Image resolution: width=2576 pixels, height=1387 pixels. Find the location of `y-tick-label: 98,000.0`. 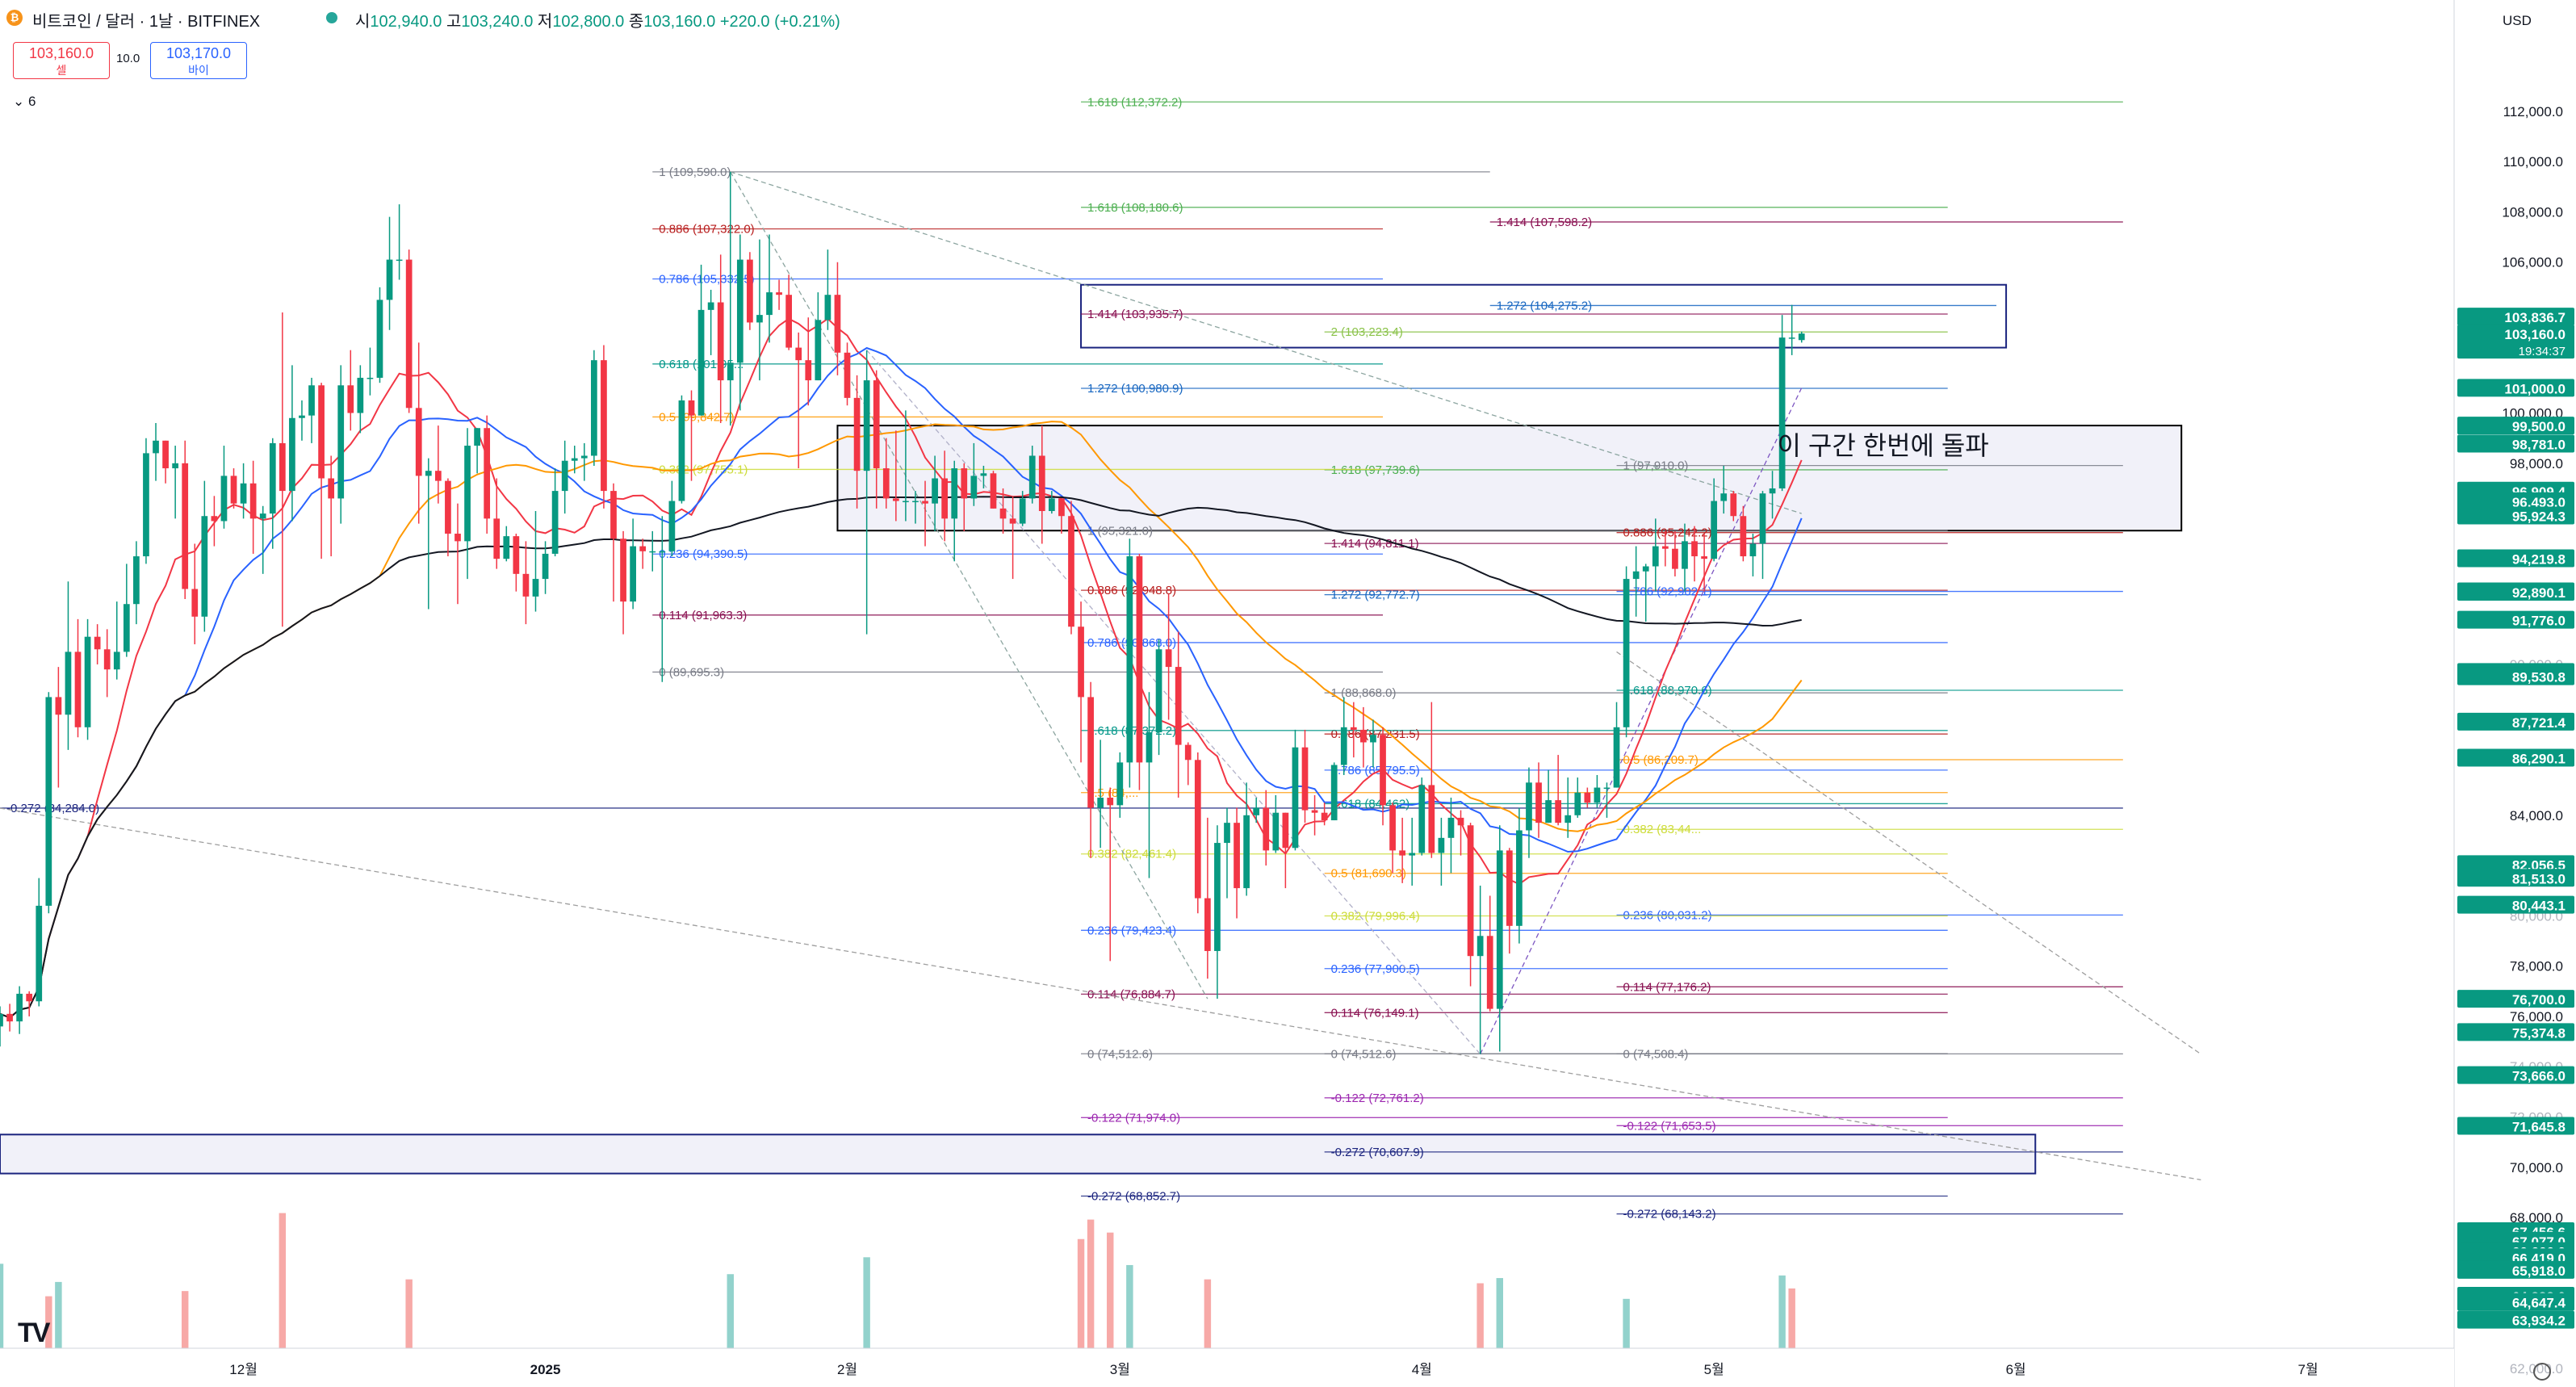

y-tick-label: 98,000.0 is located at coordinates (2536, 463).